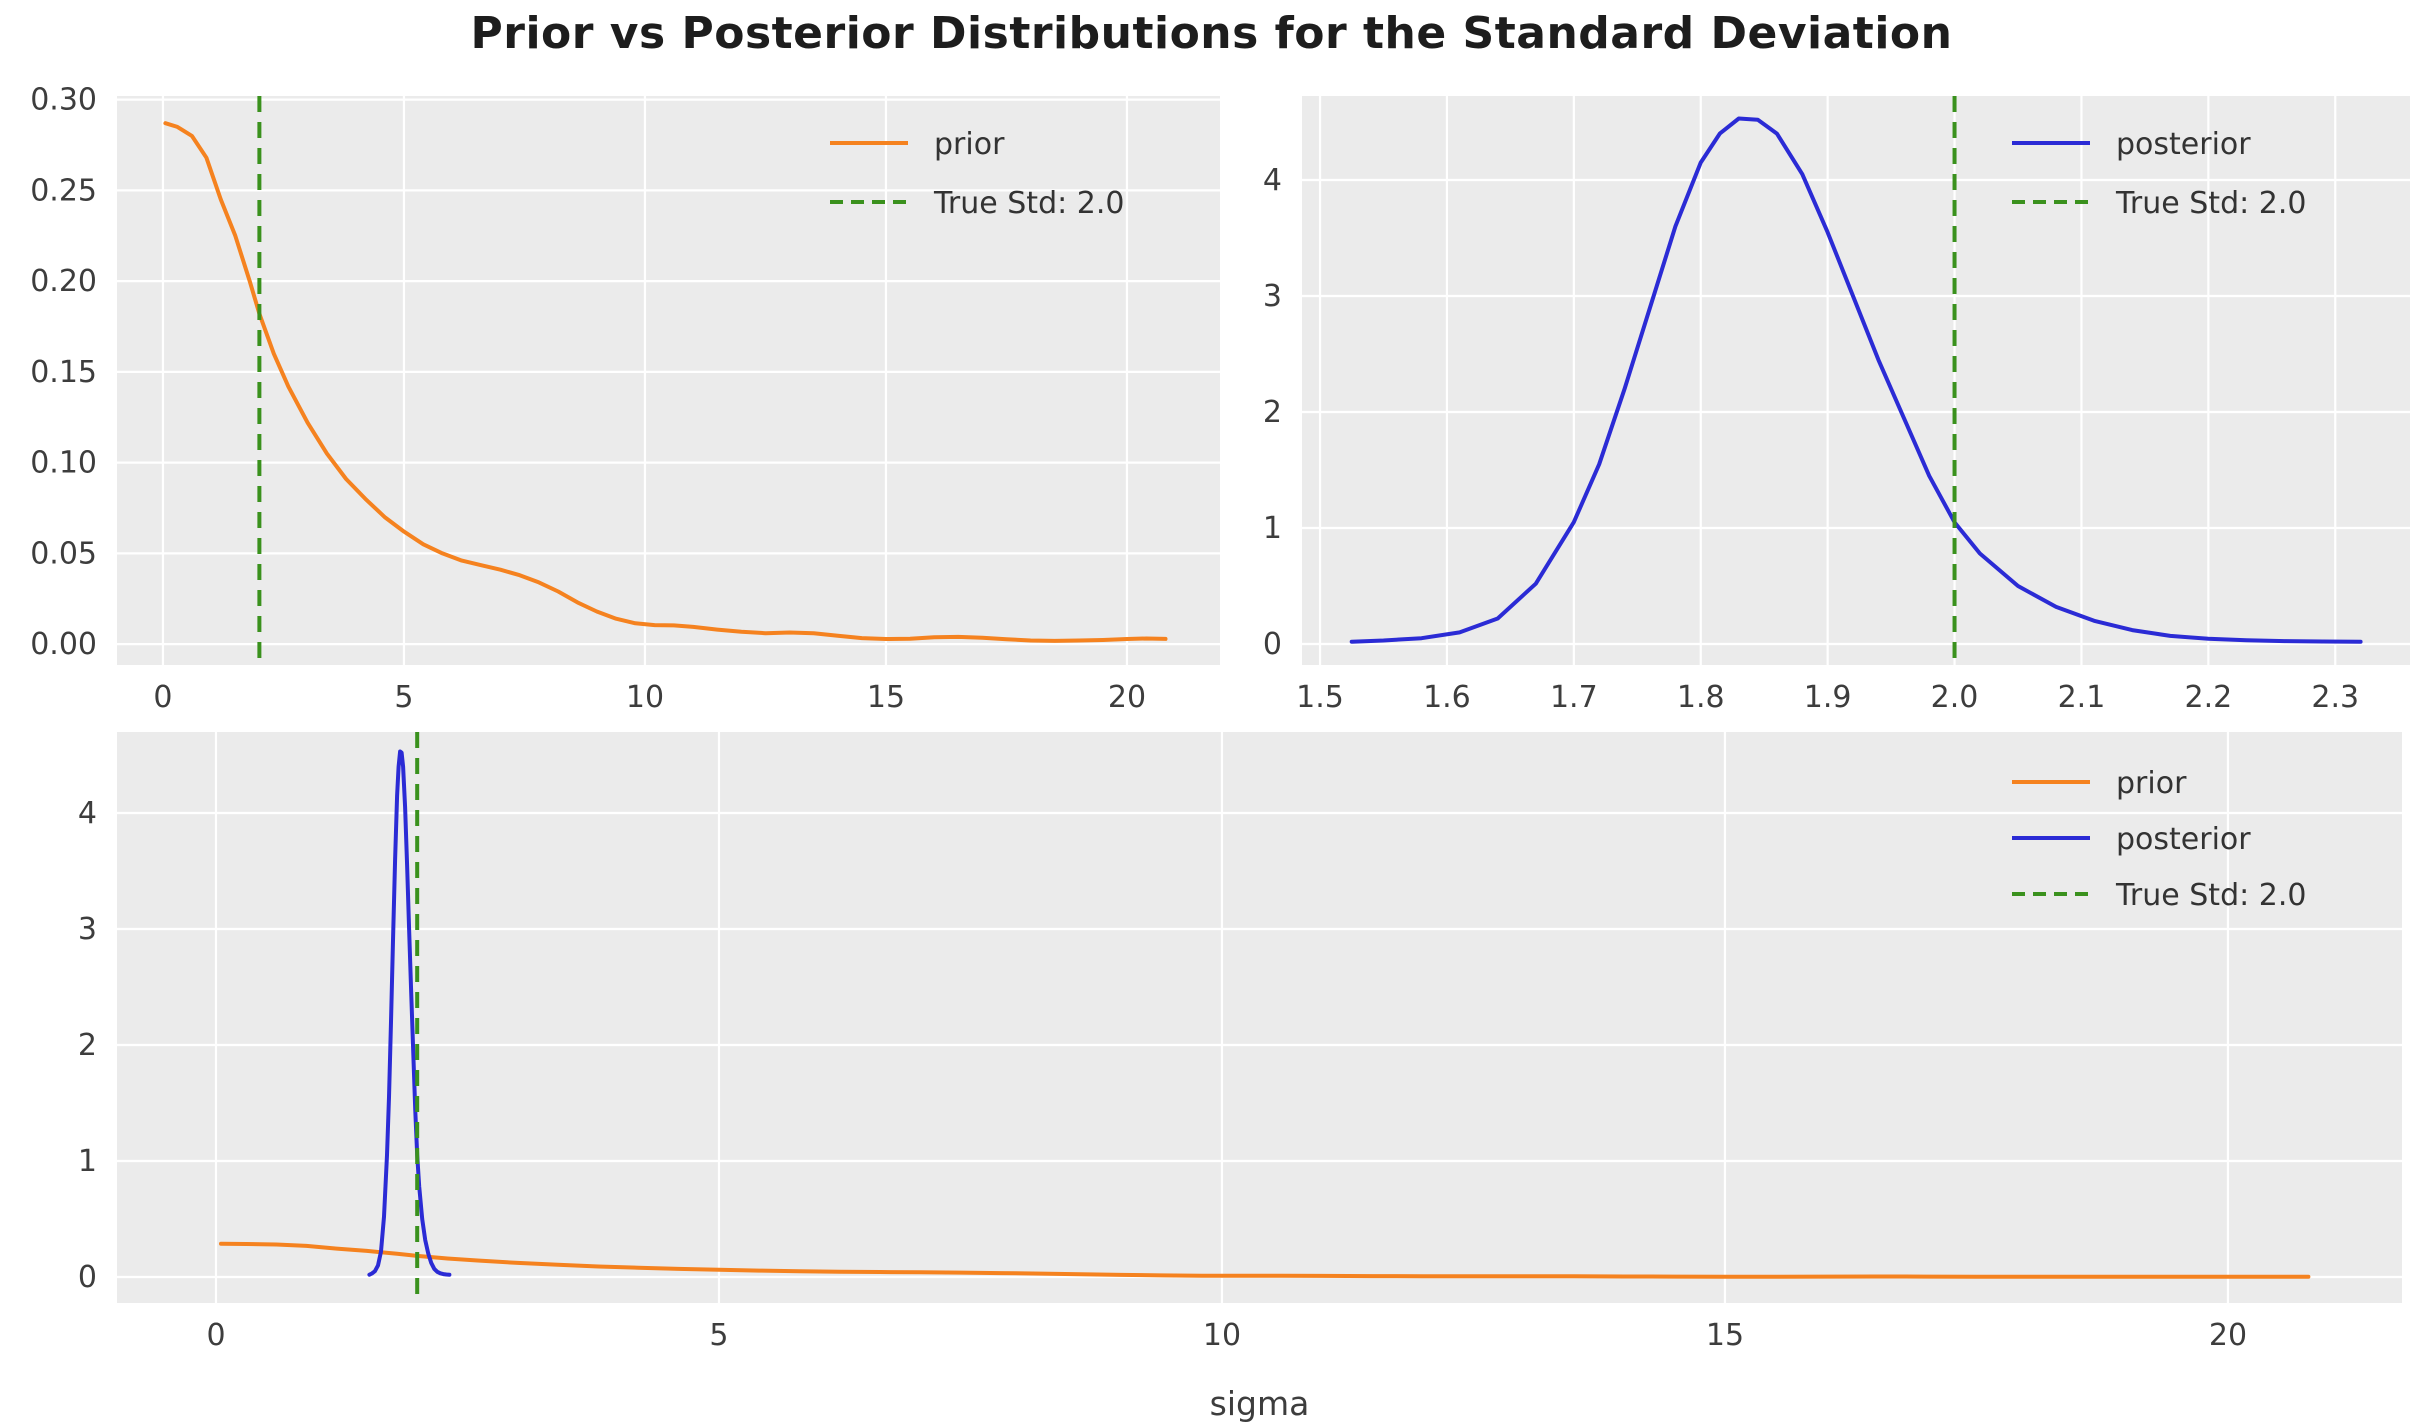  What do you see at coordinates (977, 174) in the screenshot?
I see `prior-panel-legend: prior True Std: 2.0` at bounding box center [977, 174].